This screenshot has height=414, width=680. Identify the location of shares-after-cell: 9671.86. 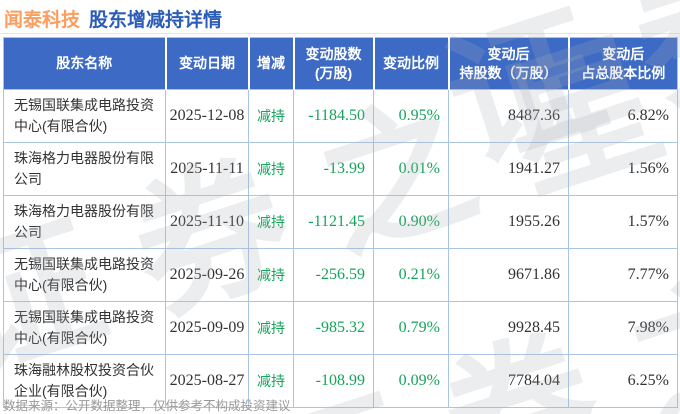
(508, 275).